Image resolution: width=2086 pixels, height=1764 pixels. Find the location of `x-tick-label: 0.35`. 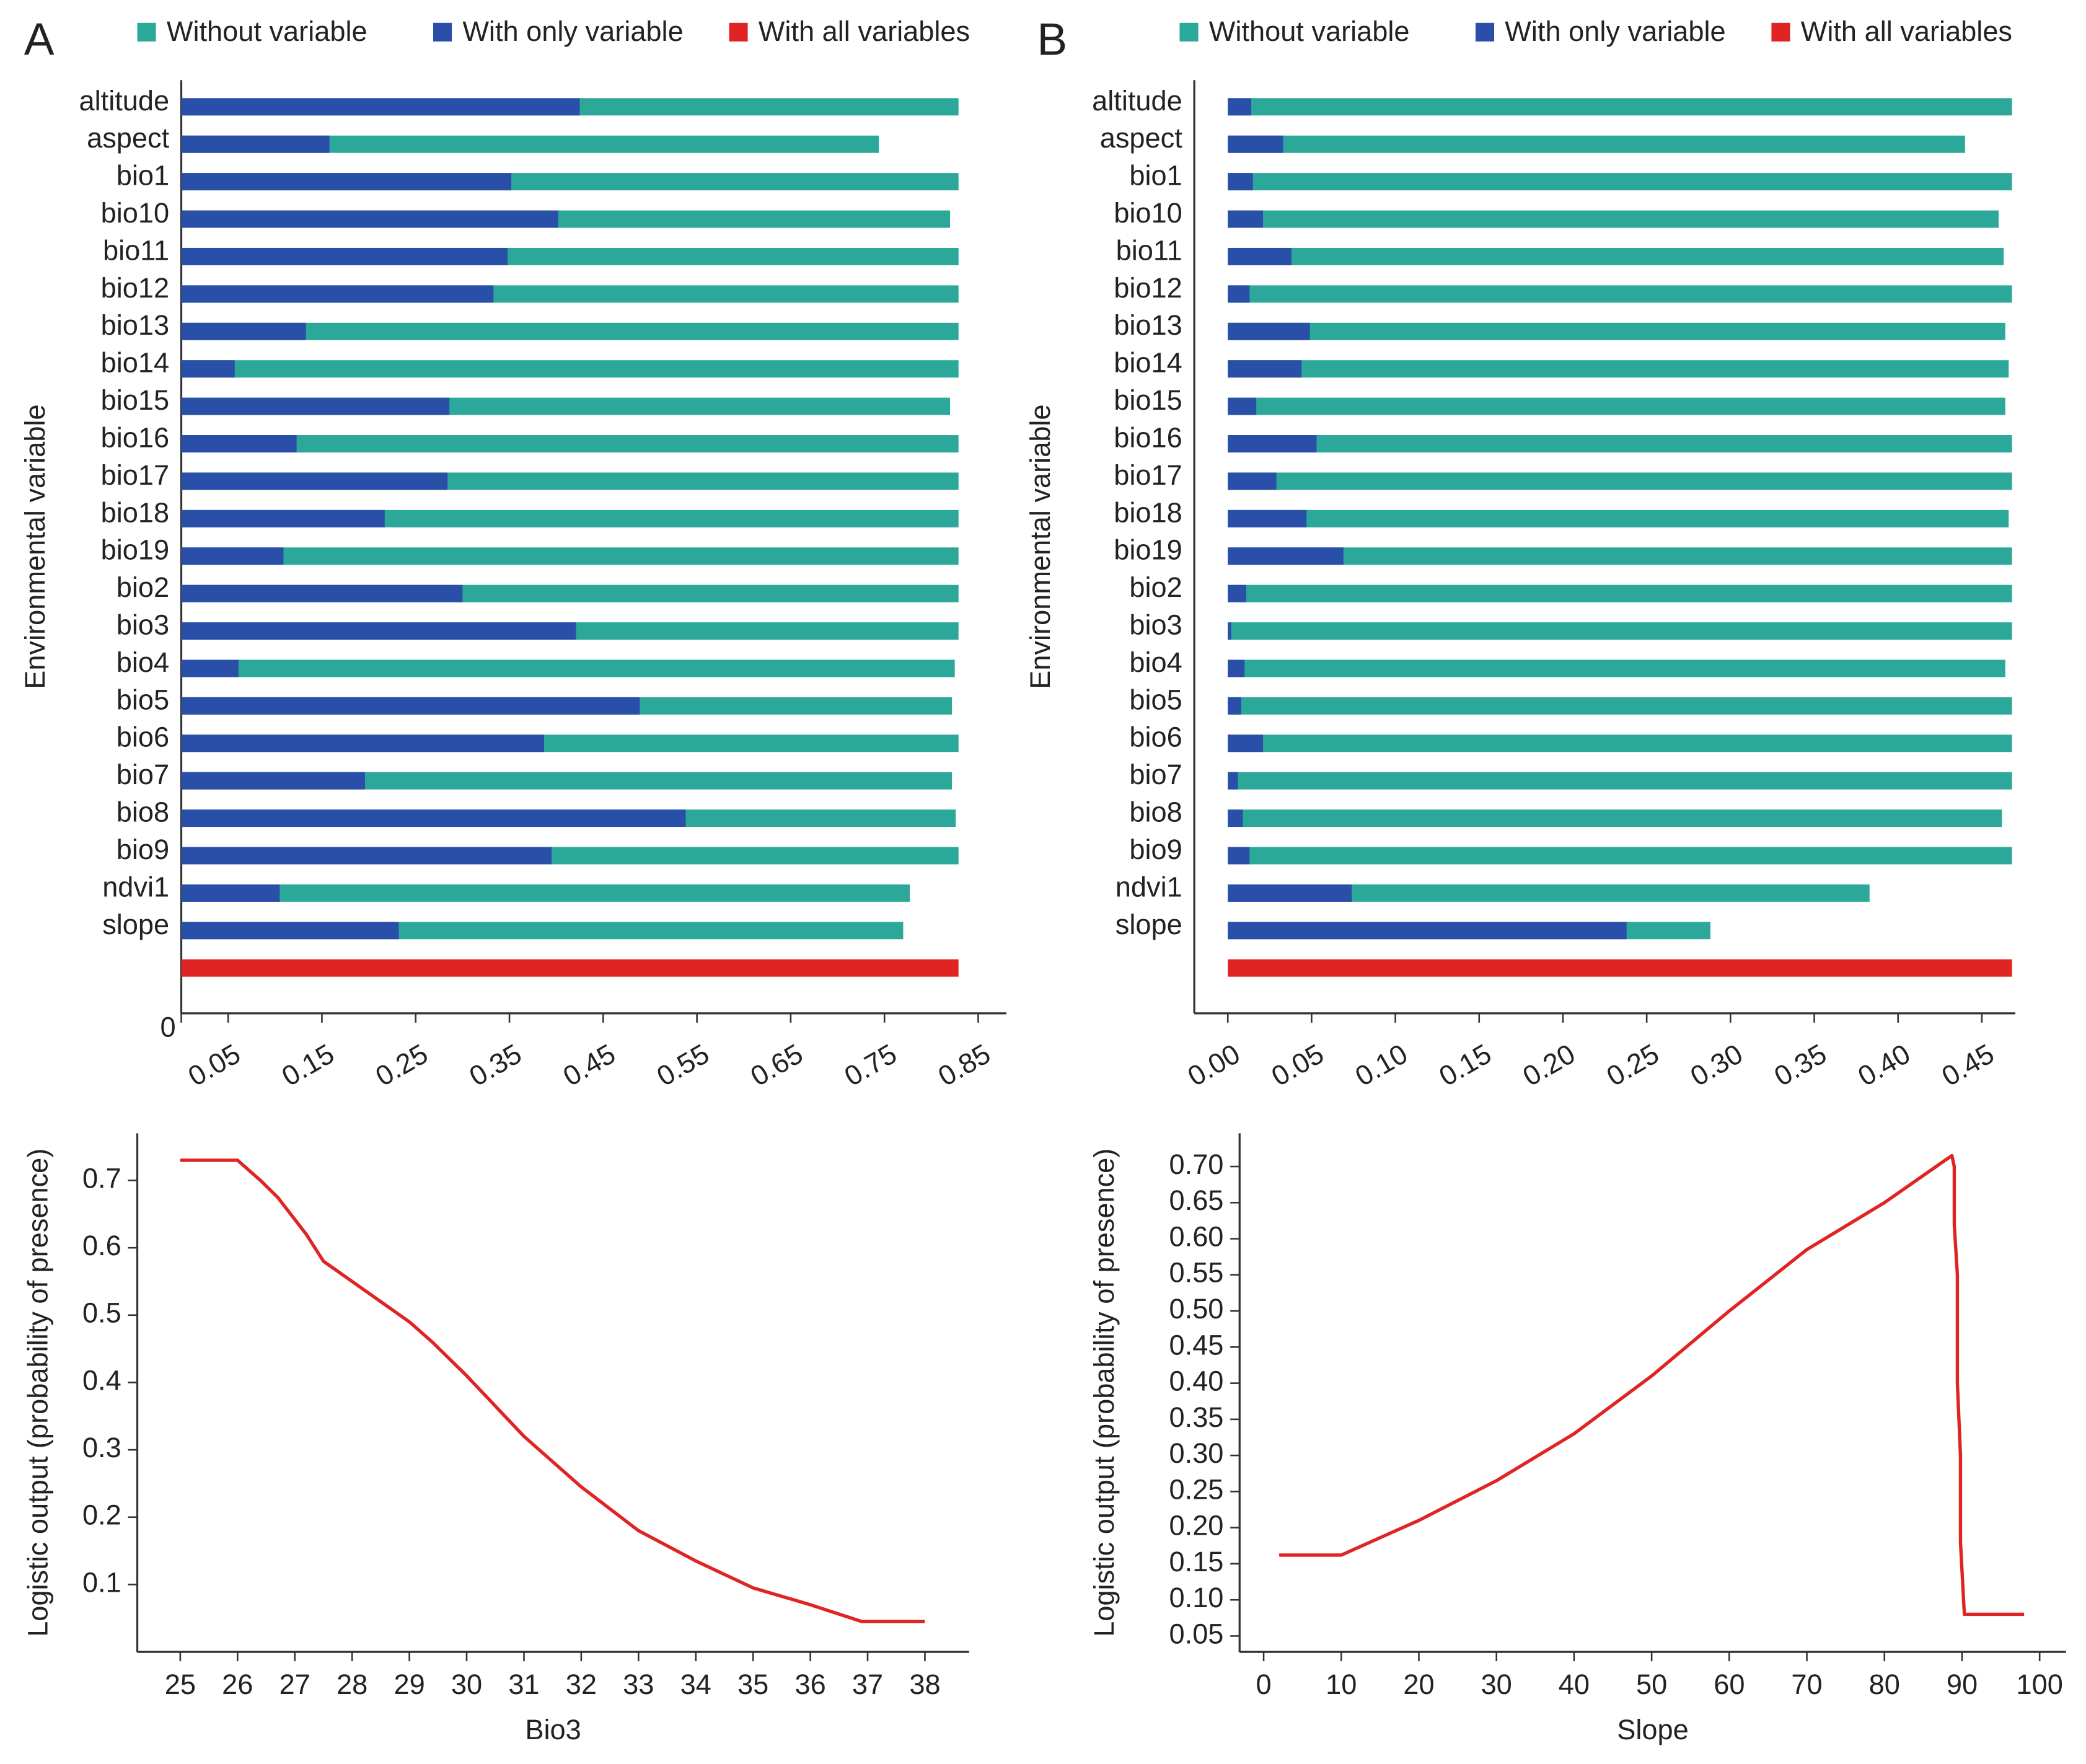

x-tick-label: 0.35 is located at coordinates (495, 1065).